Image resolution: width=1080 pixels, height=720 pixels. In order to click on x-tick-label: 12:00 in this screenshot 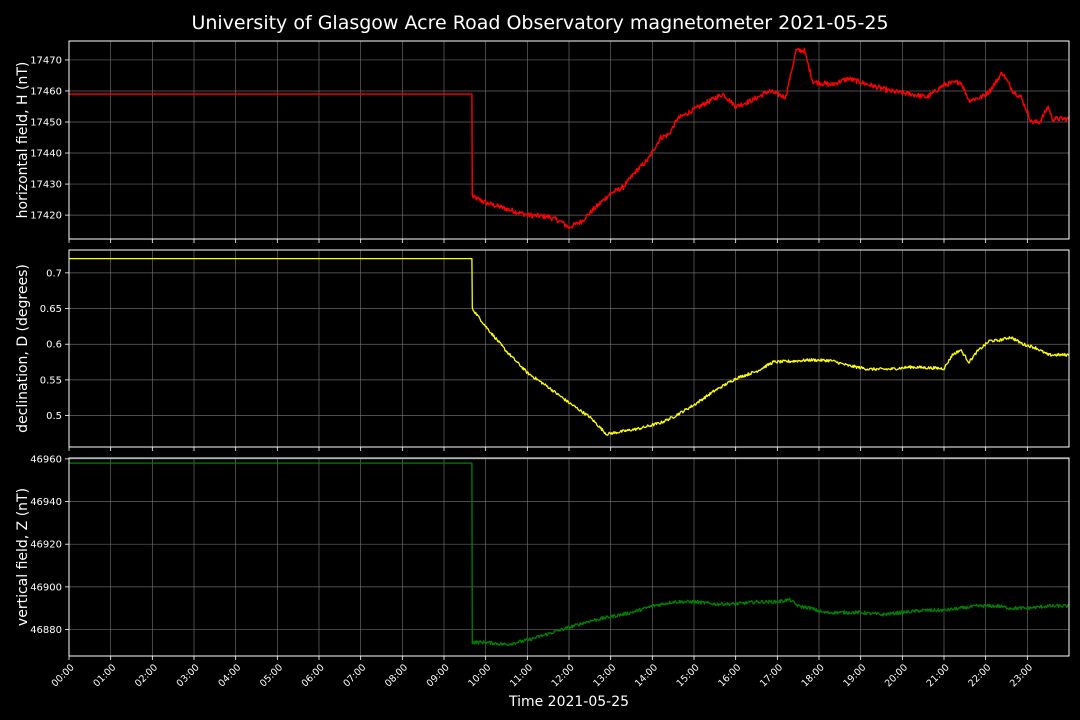, I will do `click(563, 675)`.